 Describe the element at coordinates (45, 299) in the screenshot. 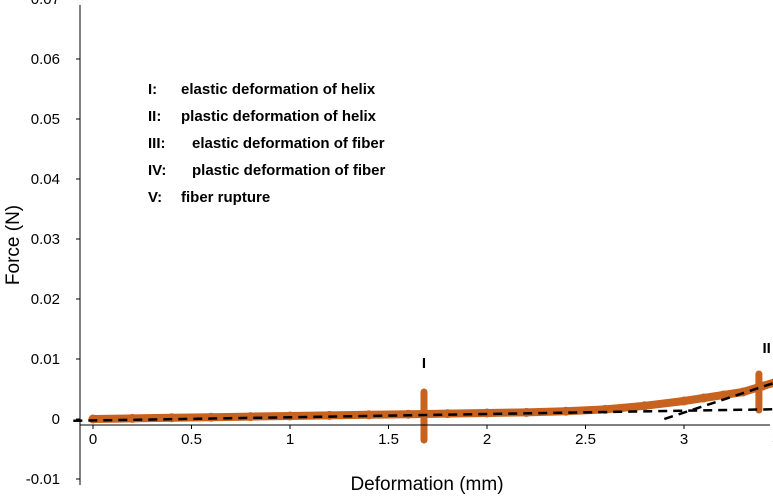

I see `y-tick-label: 0.02` at that location.